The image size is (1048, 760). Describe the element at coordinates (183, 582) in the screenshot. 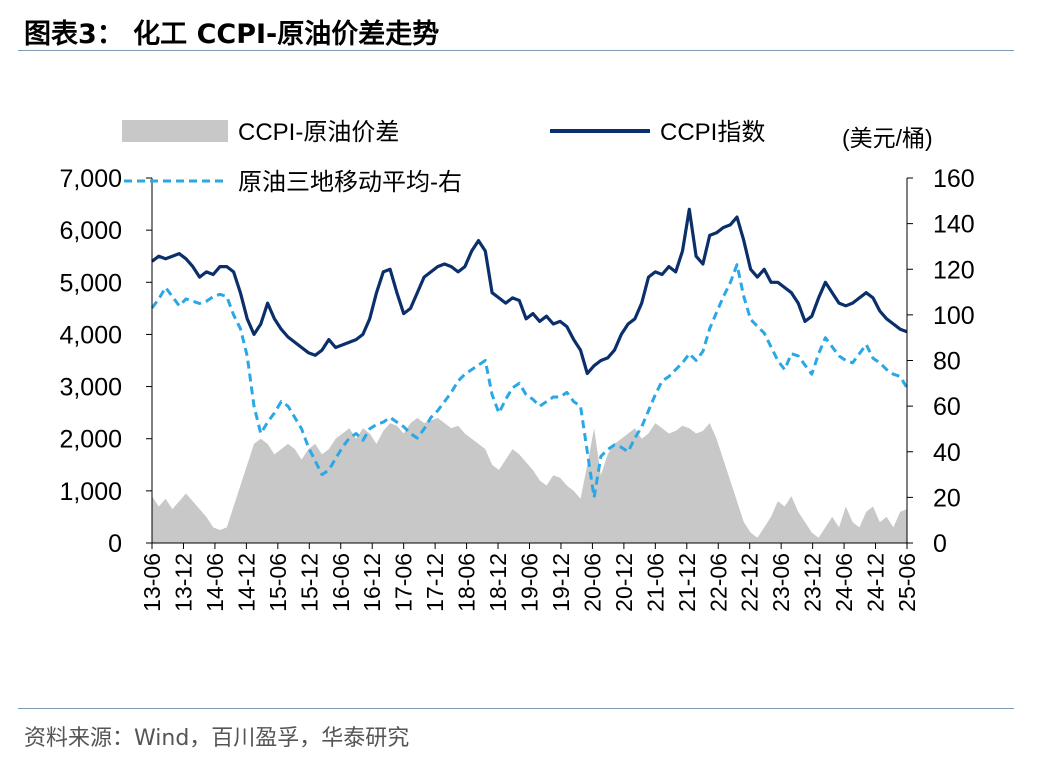

I see `x-tick-label: 13-12` at that location.